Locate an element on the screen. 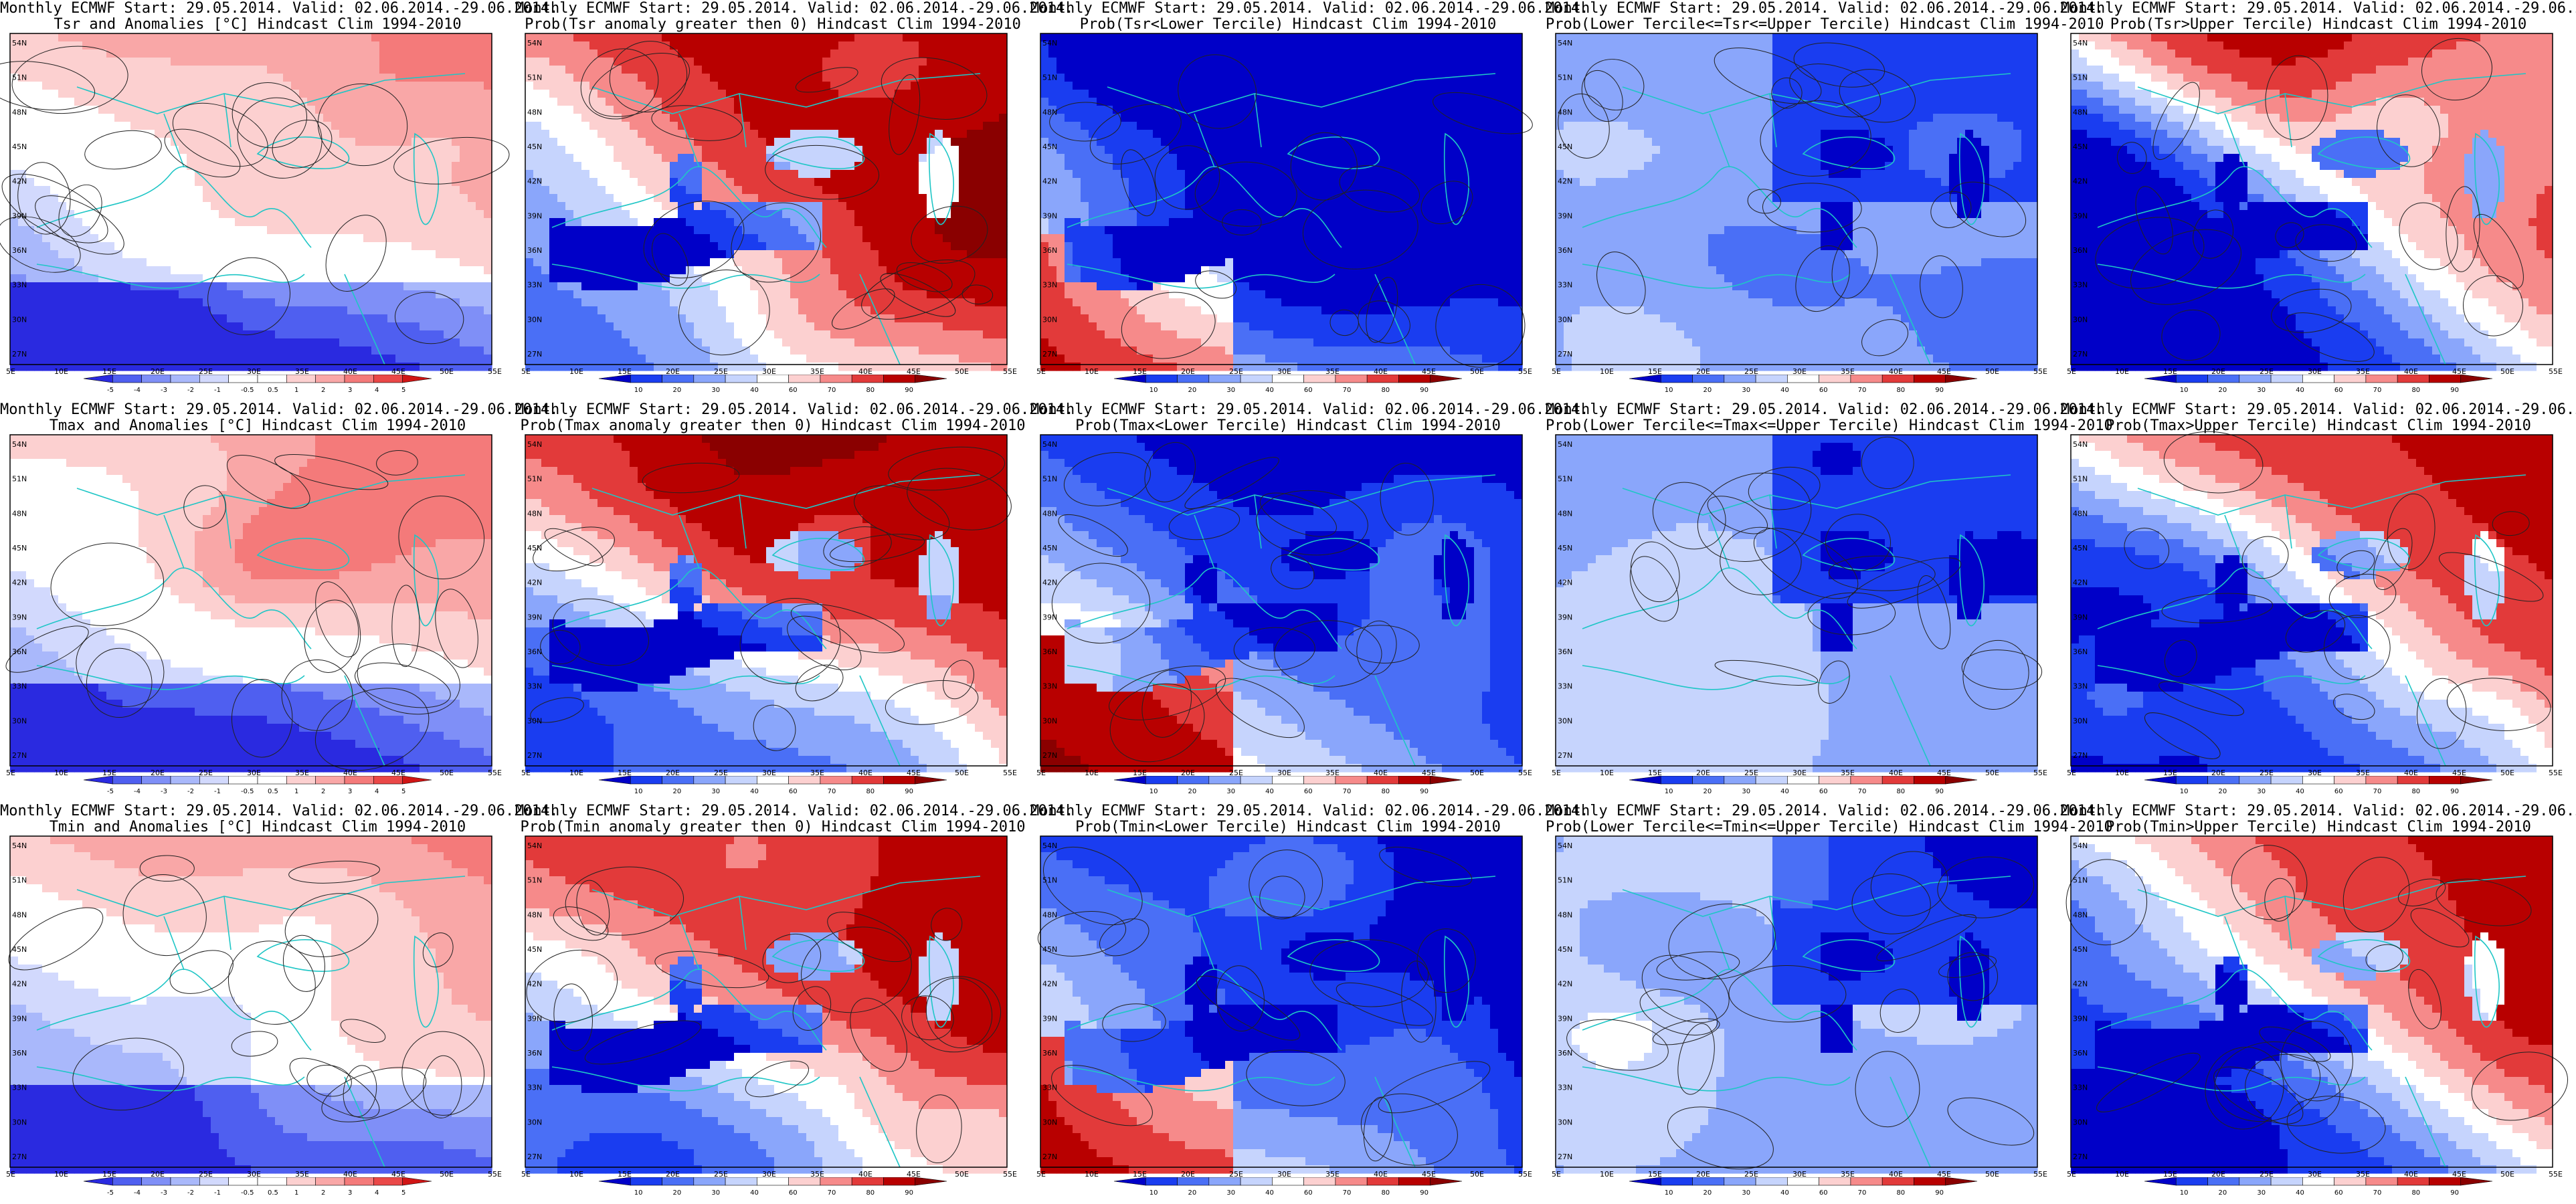  lat-tick-label: 54N is located at coordinates (1049, 43).